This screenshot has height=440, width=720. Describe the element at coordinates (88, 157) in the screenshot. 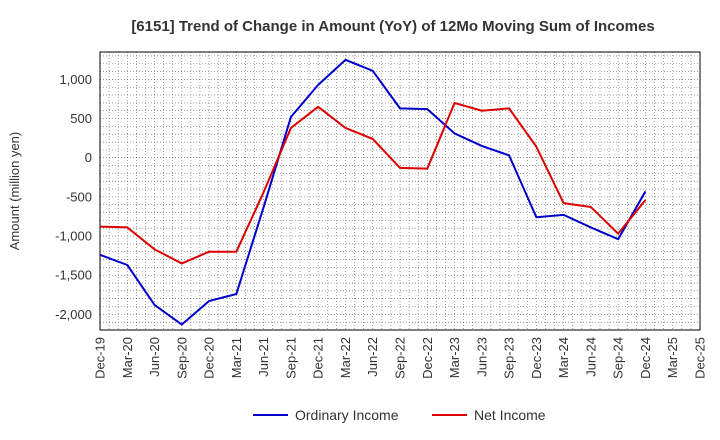

I see `y-tick-label: 0` at that location.